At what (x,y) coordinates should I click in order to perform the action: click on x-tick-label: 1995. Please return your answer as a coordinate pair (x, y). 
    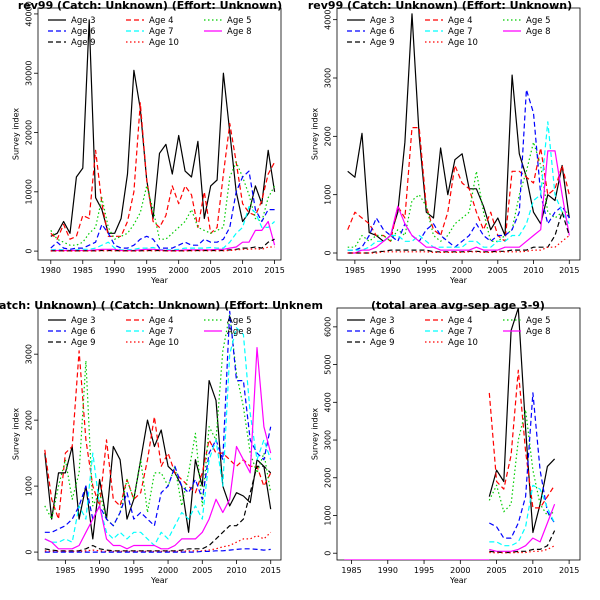
    Looking at the image, I should click on (426, 270).